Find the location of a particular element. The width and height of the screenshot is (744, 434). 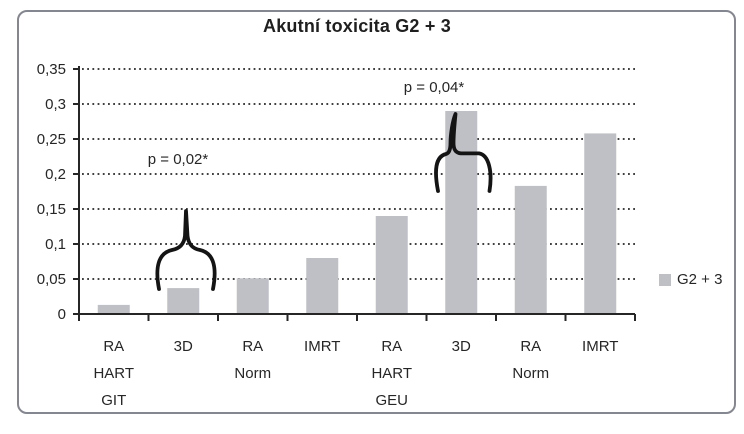

legend-swatch is located at coordinates (665, 279).